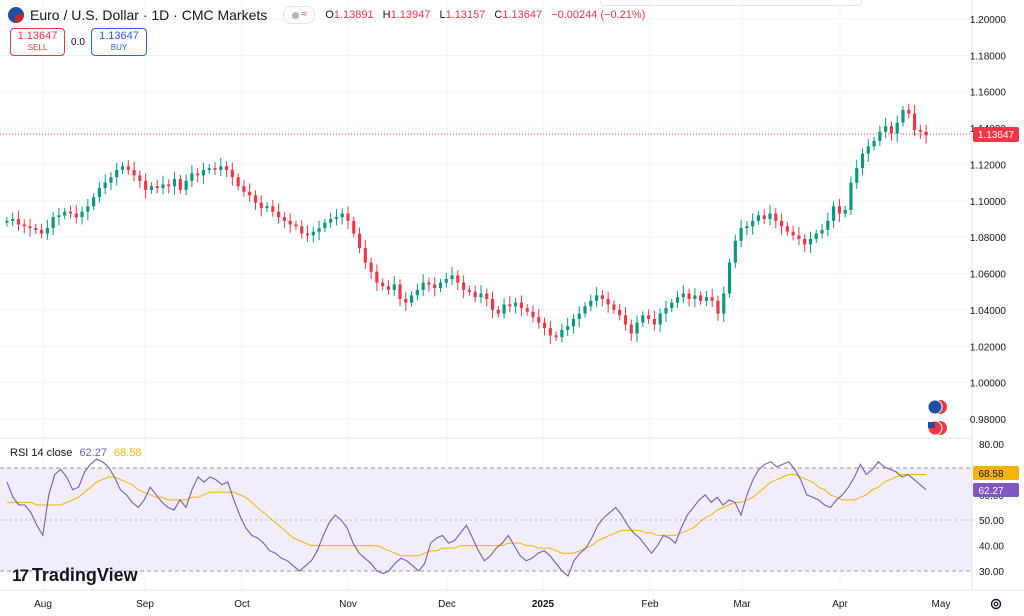  I want to click on rsi-tick-label: 50.00, so click(991, 521).